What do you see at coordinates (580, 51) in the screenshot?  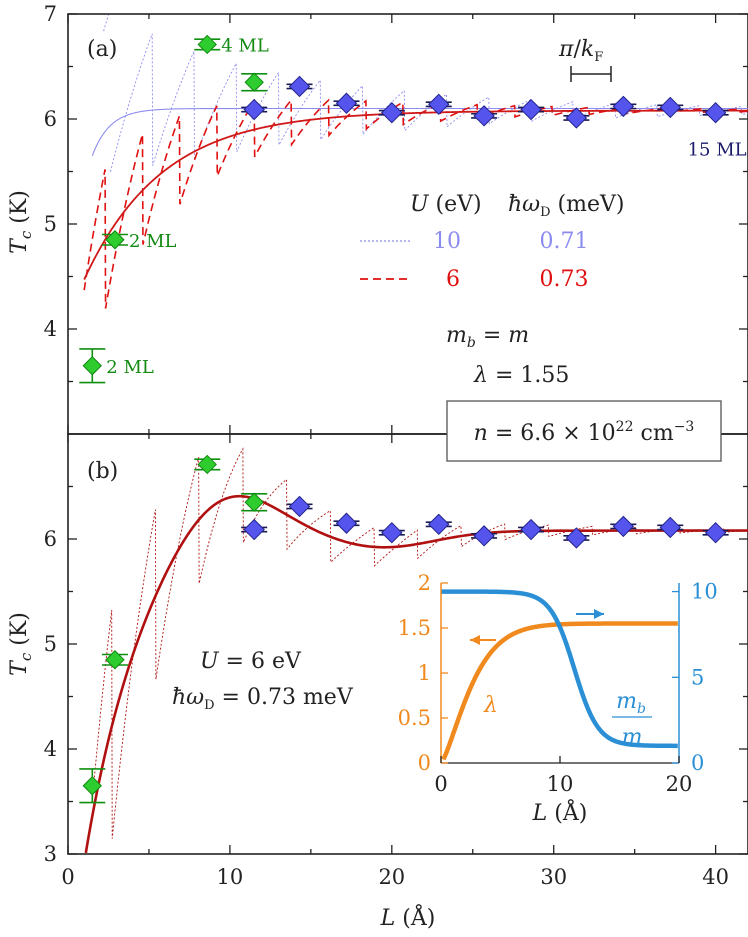 I see `period-label: π/kF` at bounding box center [580, 51].